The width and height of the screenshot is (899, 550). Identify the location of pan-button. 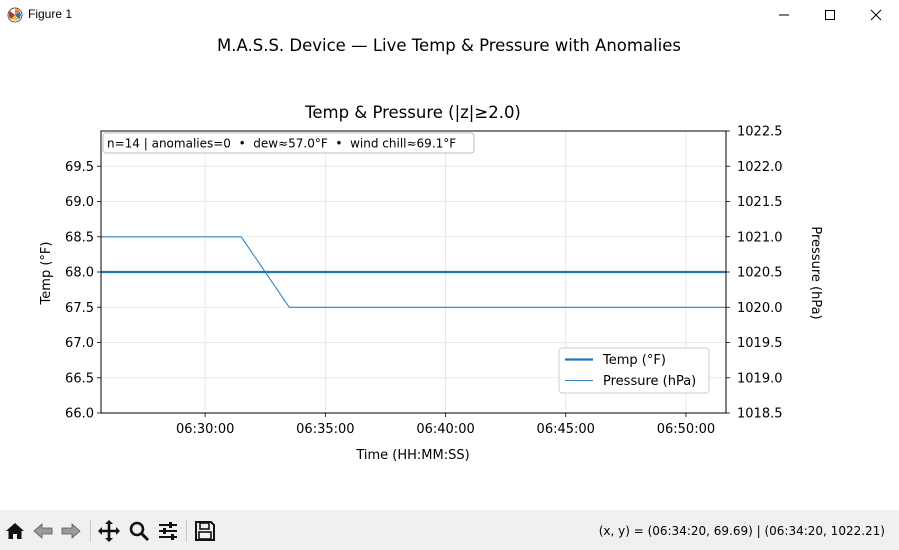
(109, 531).